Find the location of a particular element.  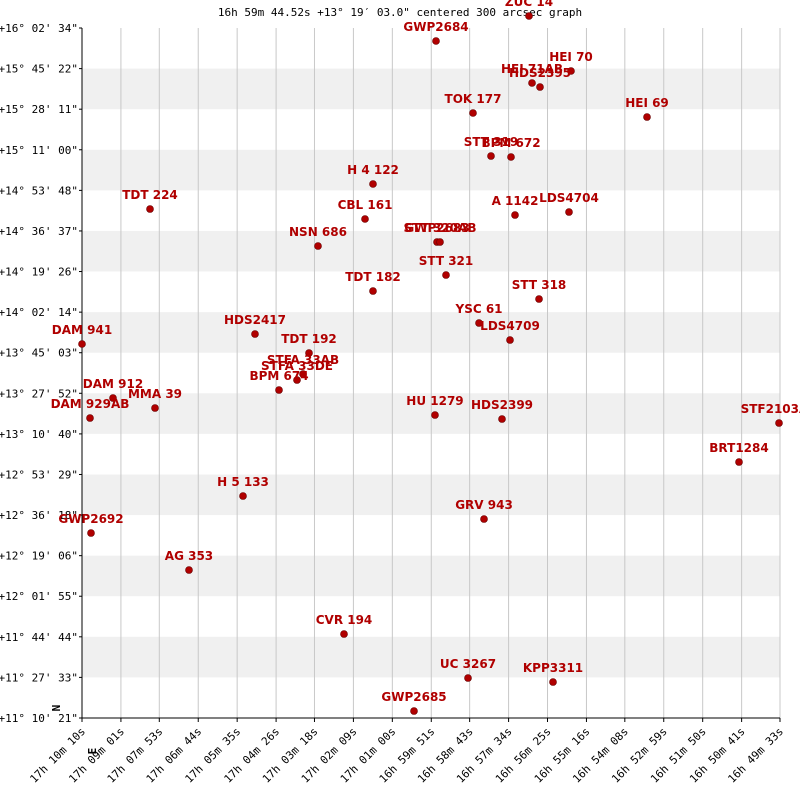

star-label: MMA 39 is located at coordinates (155, 394).